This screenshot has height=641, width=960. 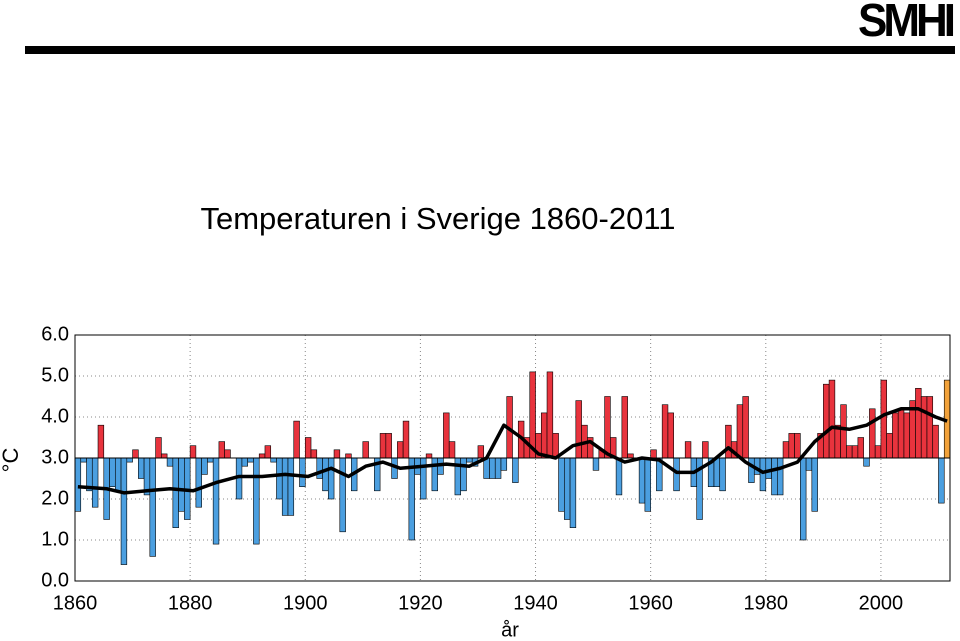 I want to click on trend-line, so click(x=512, y=451).